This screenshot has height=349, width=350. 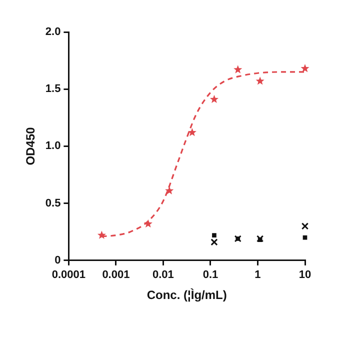 What do you see at coordinates (31, 146) in the screenshot?
I see `y-axis-title: OD450` at bounding box center [31, 146].